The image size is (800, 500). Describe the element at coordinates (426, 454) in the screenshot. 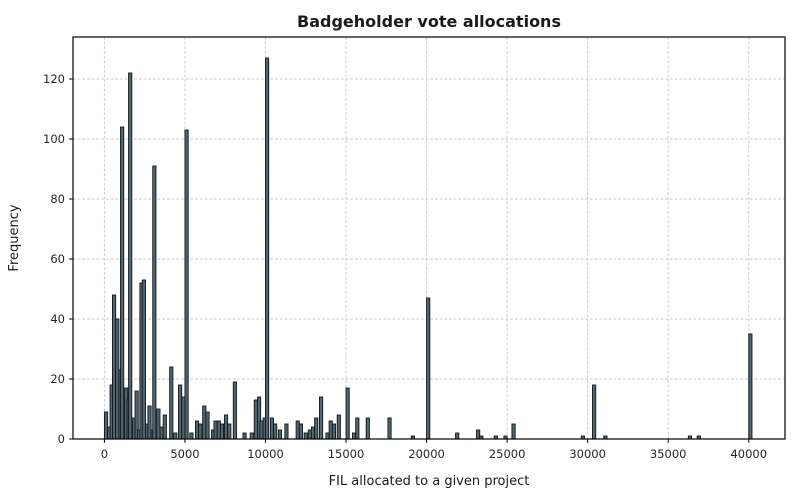

I see `x-tick-label: 20000` at that location.